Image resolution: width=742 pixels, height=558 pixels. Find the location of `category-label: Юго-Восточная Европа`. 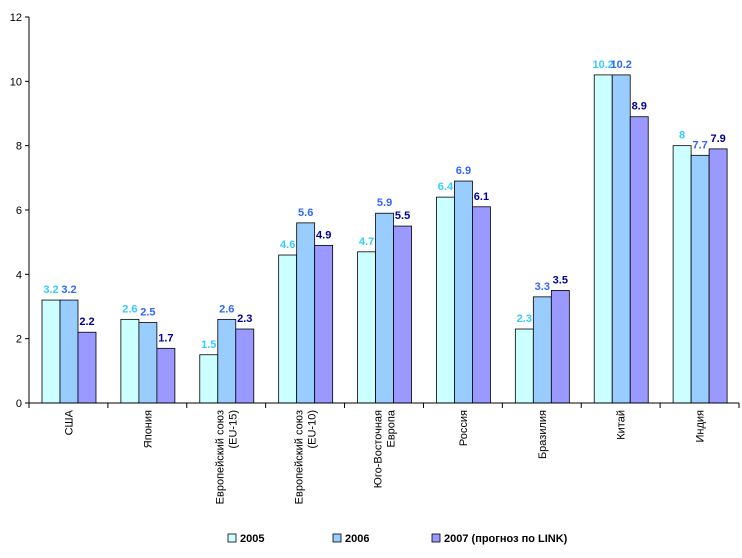

category-label: Юго-Восточная Европа is located at coordinates (385, 448).